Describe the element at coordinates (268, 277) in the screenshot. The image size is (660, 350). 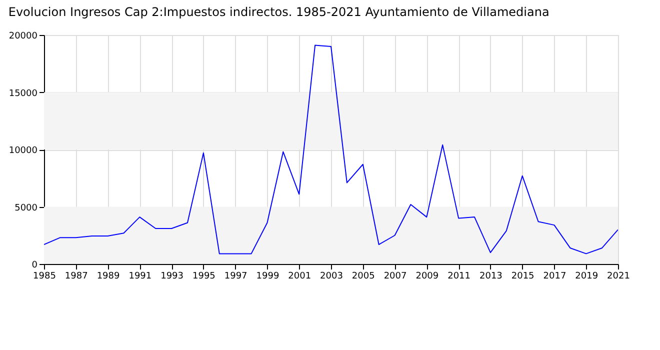
I see `x-tick-label: 1999` at that location.